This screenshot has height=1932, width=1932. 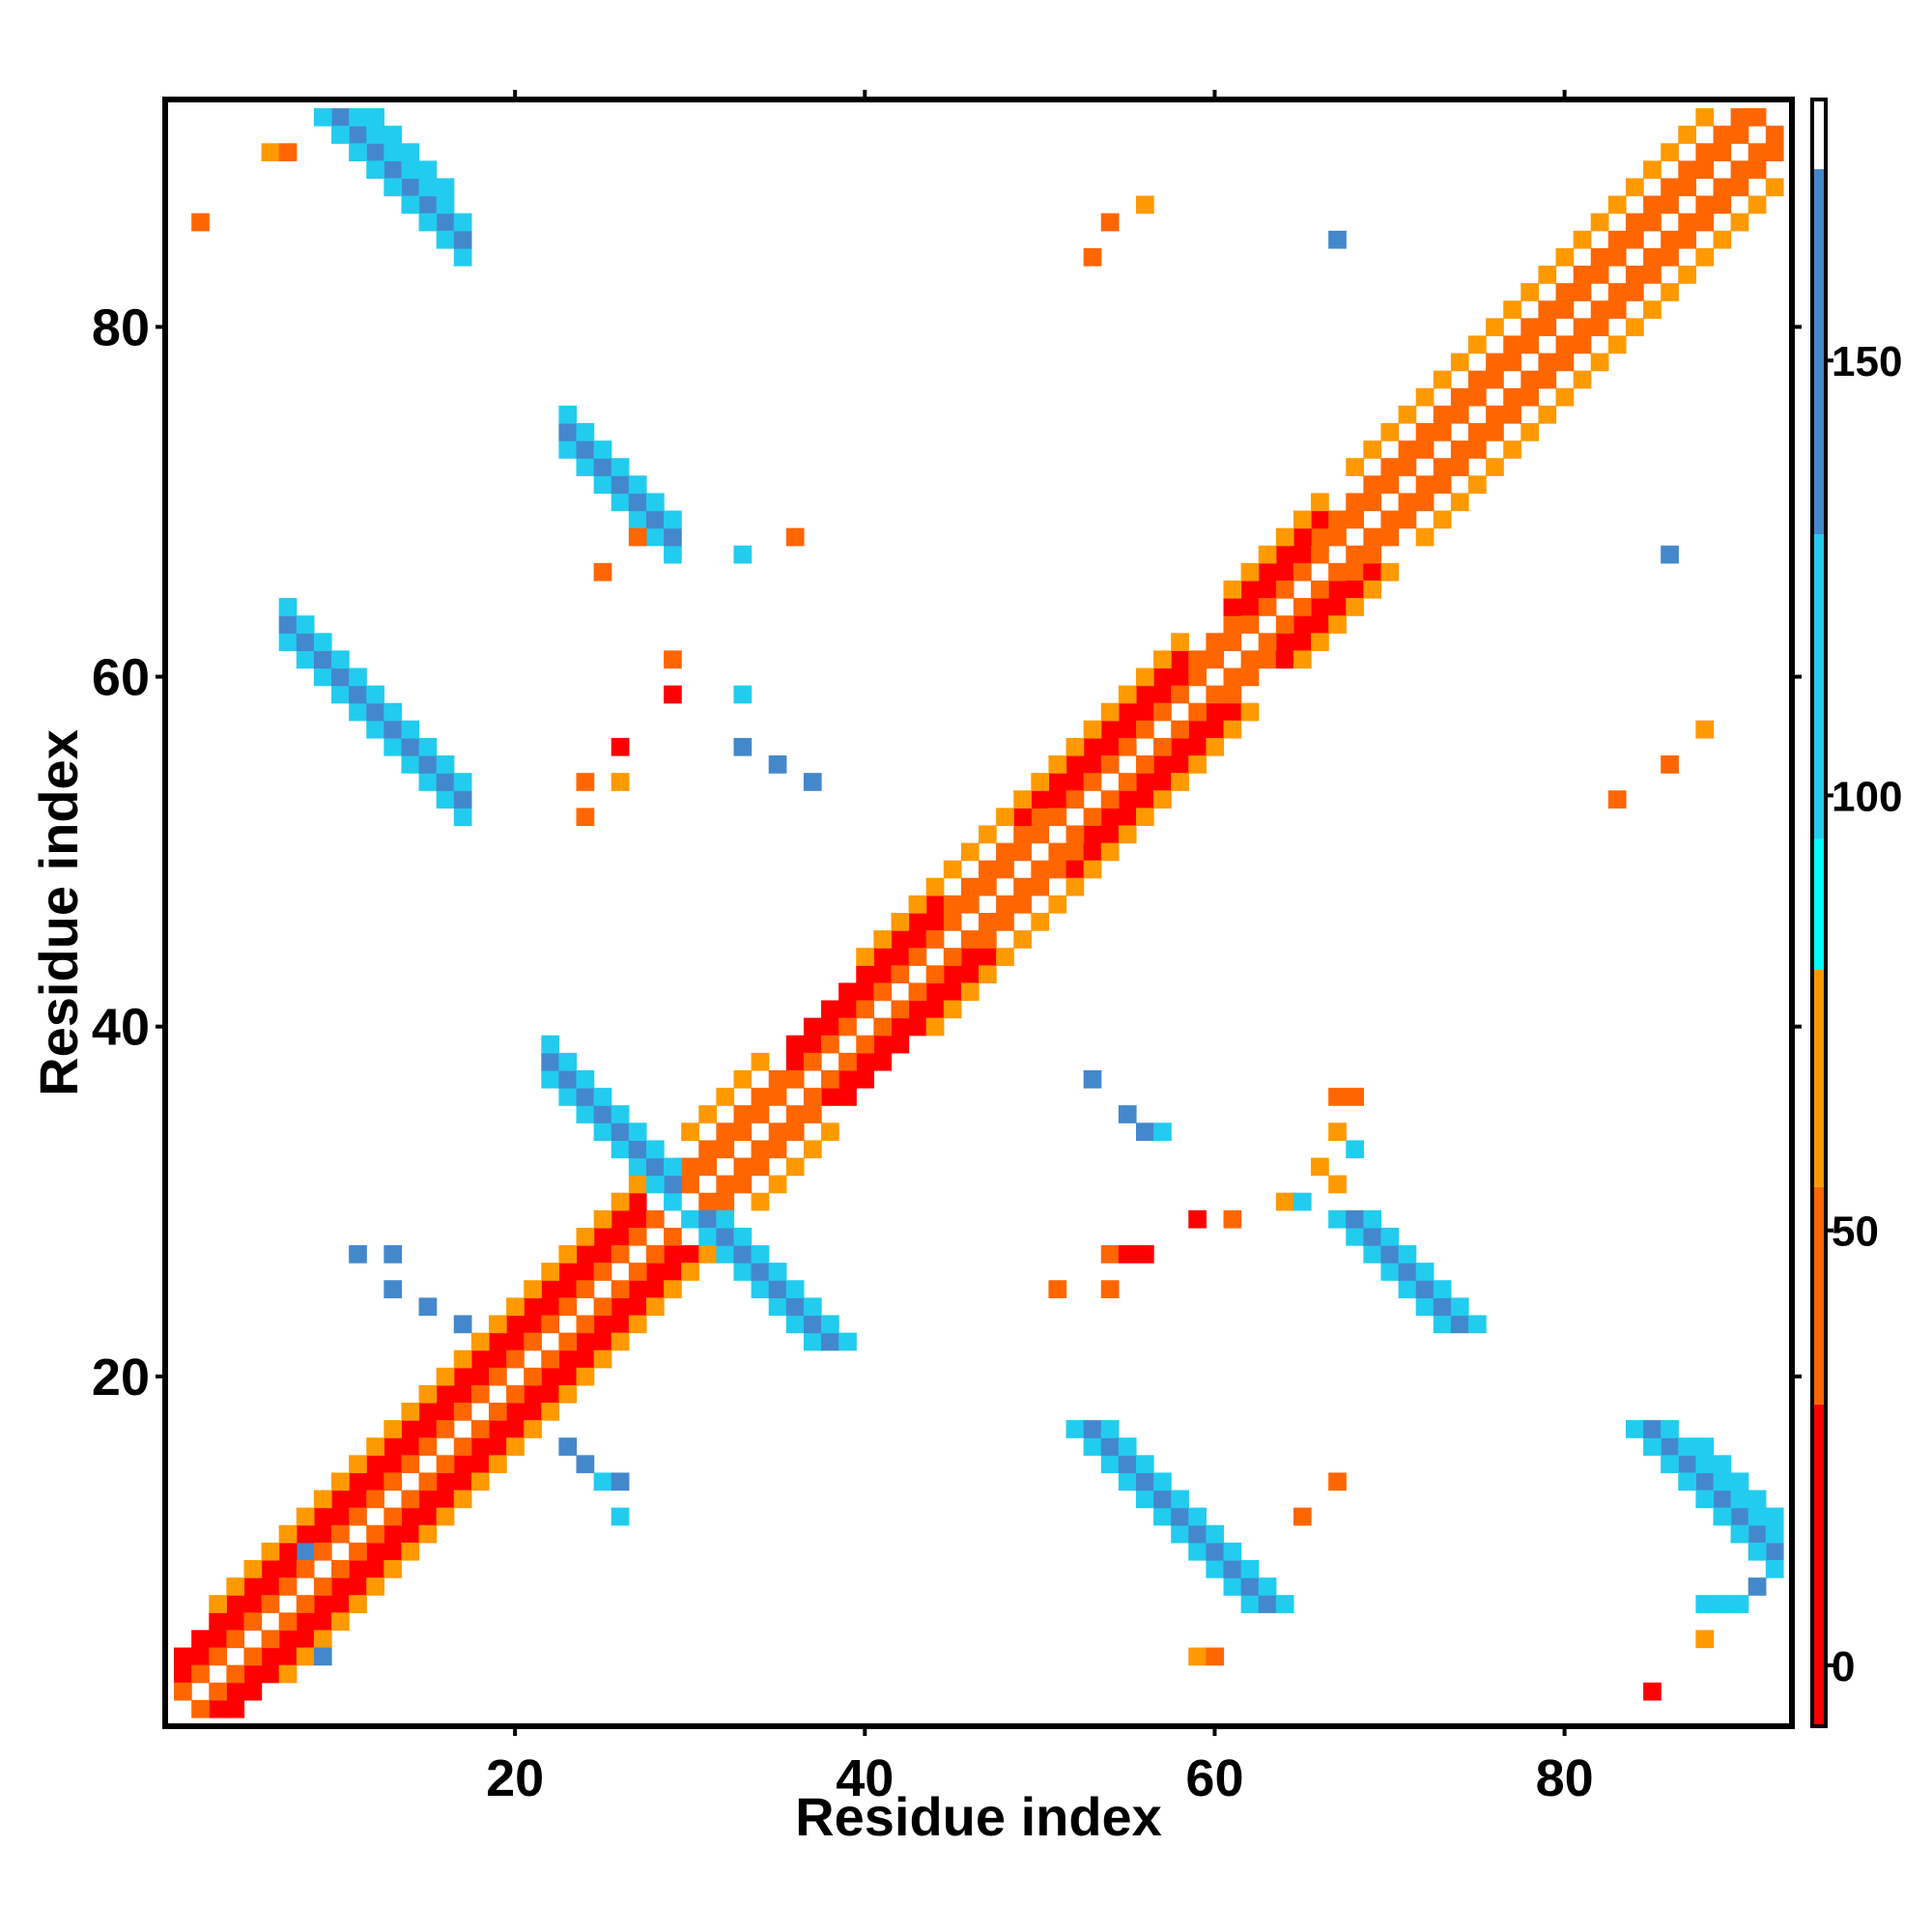 What do you see at coordinates (1565, 1778) in the screenshot?
I see `x-tick-label: 80` at bounding box center [1565, 1778].